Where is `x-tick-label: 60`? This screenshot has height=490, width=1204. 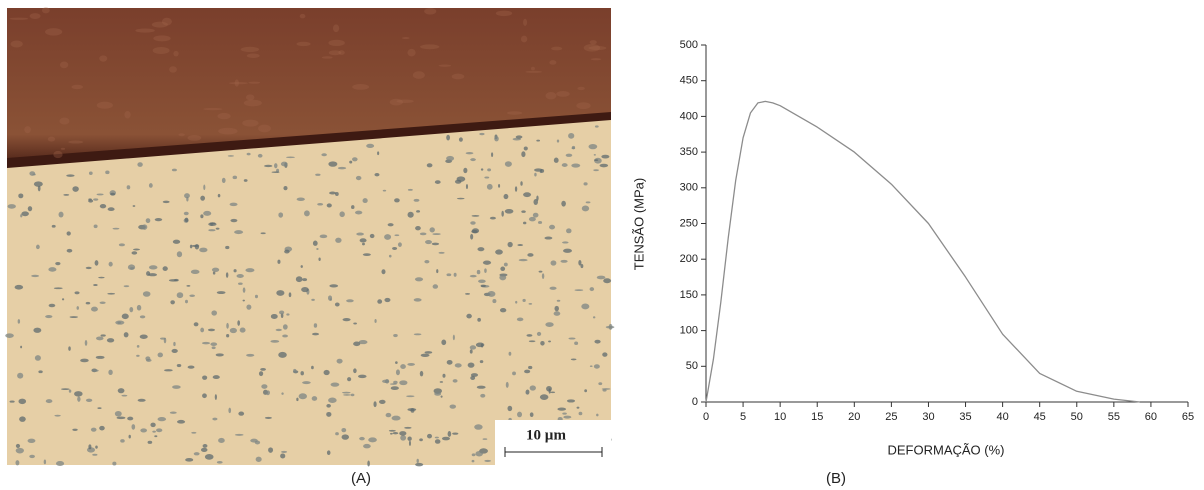 x-tick-label: 60 is located at coordinates (1151, 417).